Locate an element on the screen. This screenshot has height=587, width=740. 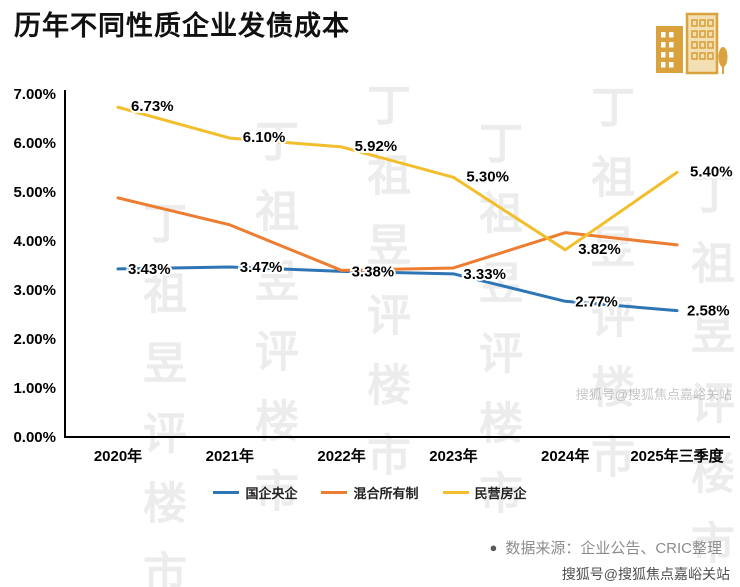
chart-legend: 国企央企 混合所有制 民营房企 is located at coordinates (370, 492).